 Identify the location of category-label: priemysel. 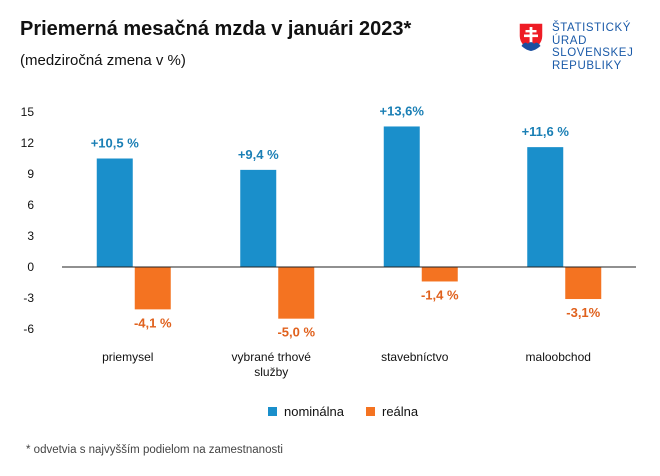
(127, 357).